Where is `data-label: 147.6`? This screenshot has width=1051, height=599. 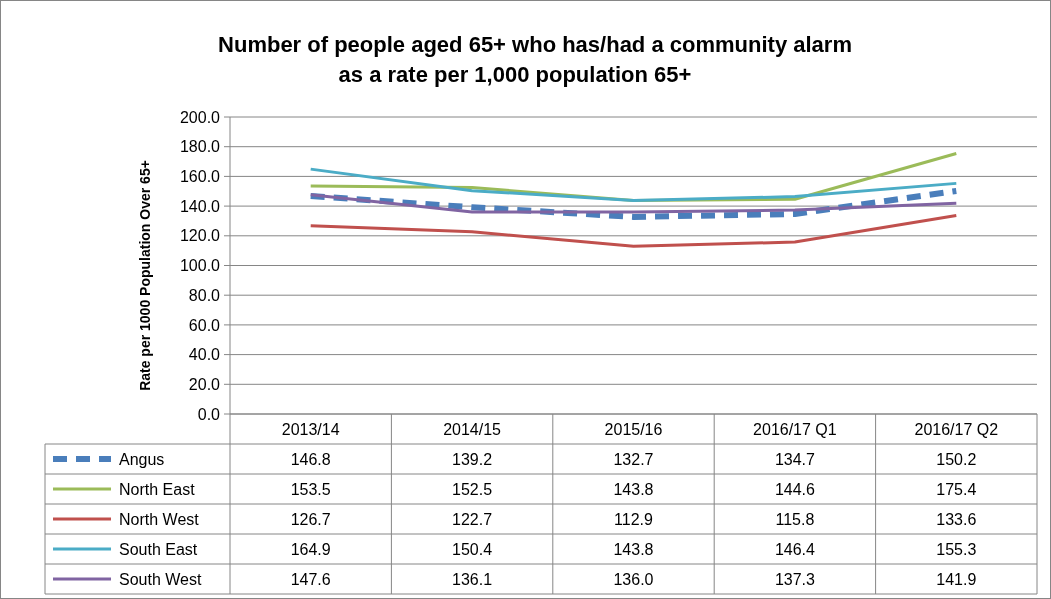
data-label: 147.6 is located at coordinates (310, 579).